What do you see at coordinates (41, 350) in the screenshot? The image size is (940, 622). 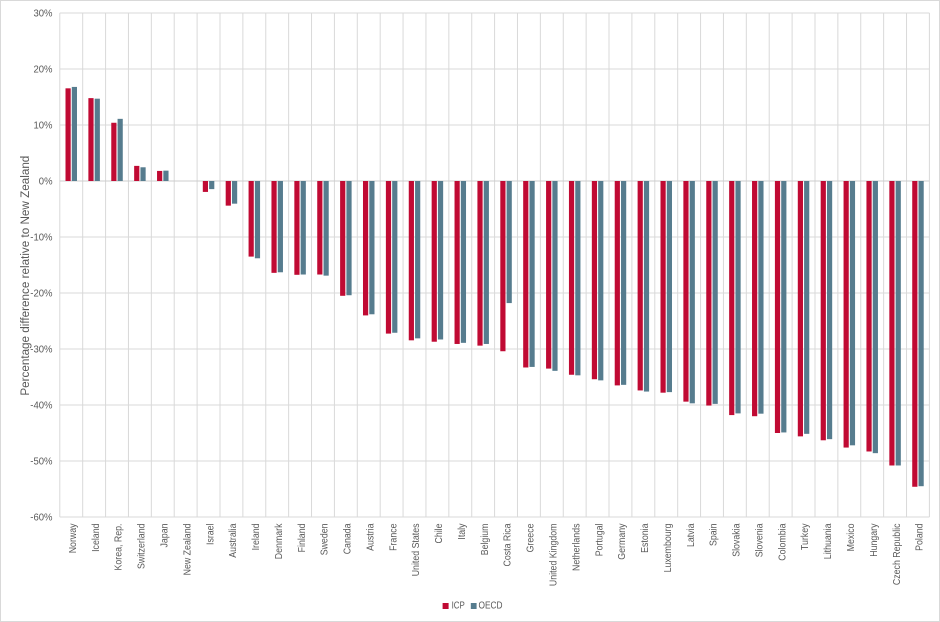 I see `svg-text: -30%` at bounding box center [41, 350].